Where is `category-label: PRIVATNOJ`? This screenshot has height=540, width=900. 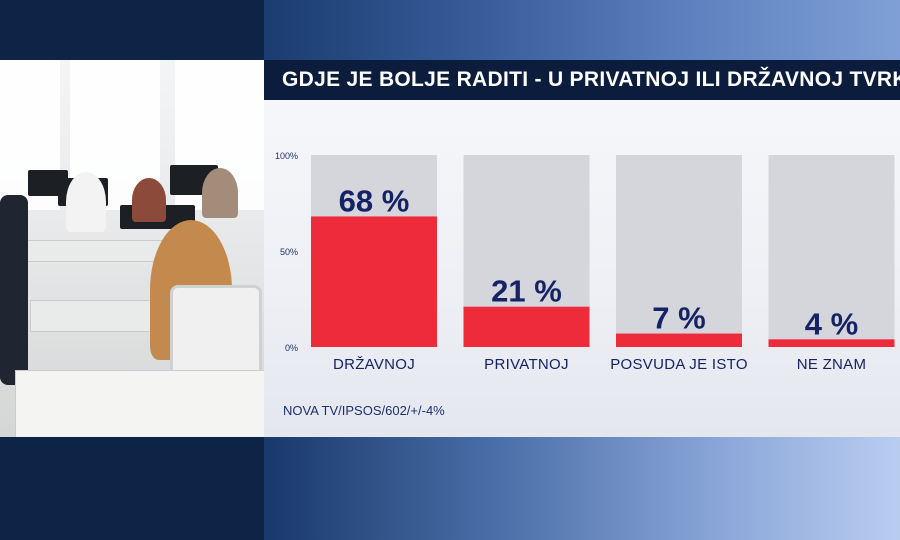 category-label: PRIVATNOJ is located at coordinates (526, 364).